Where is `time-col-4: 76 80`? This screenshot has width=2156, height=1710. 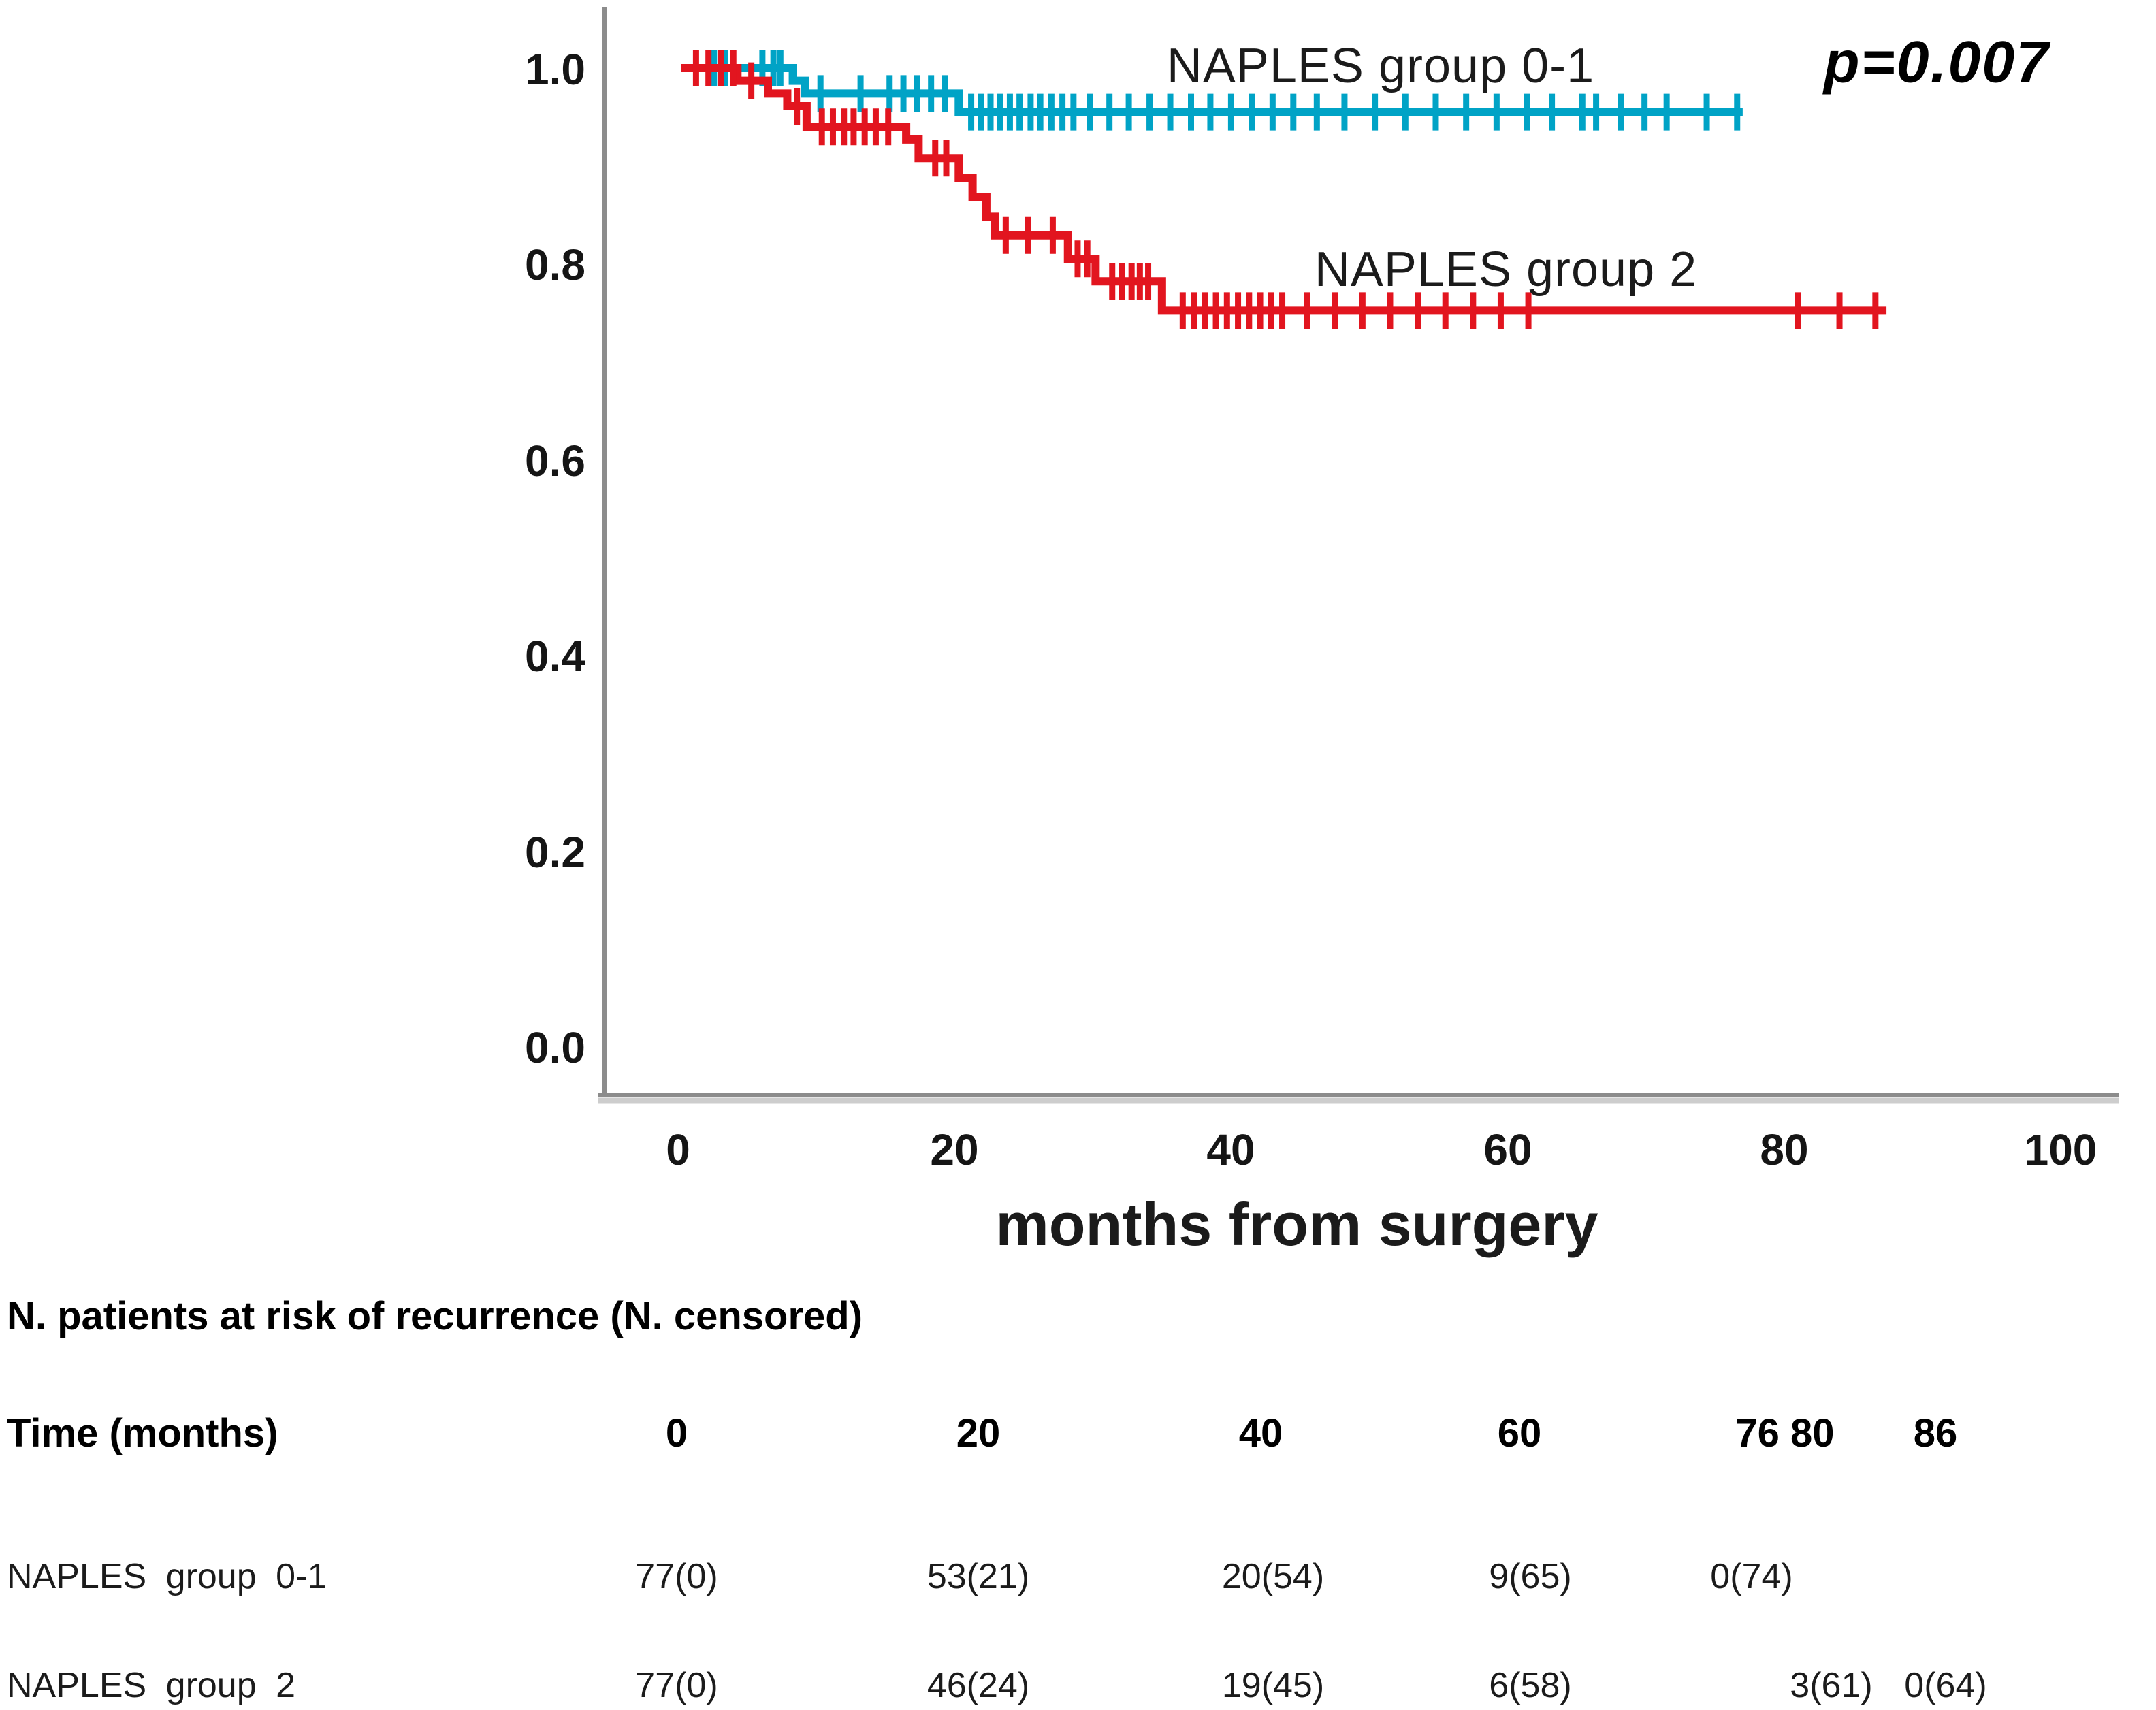
time-col-4: 76 80 is located at coordinates (1785, 1433).